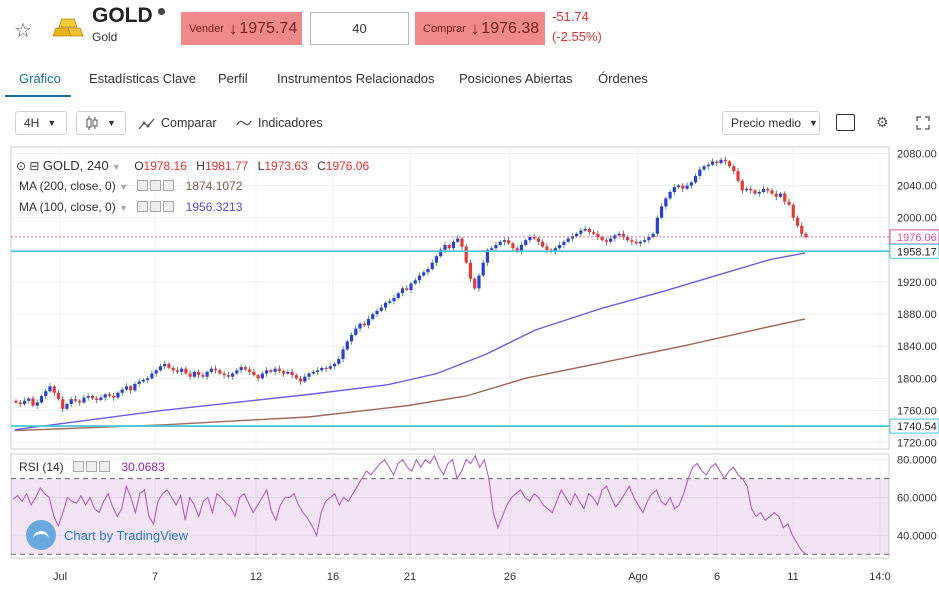 The image size is (939, 591). What do you see at coordinates (347, 166) in the screenshot?
I see `close-value: 1976.06` at bounding box center [347, 166].